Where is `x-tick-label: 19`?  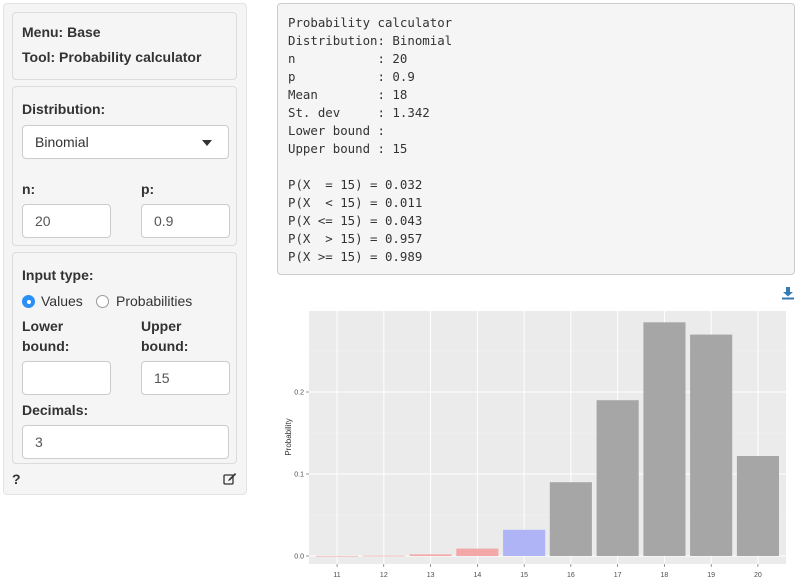 x-tick-label: 19 is located at coordinates (711, 575).